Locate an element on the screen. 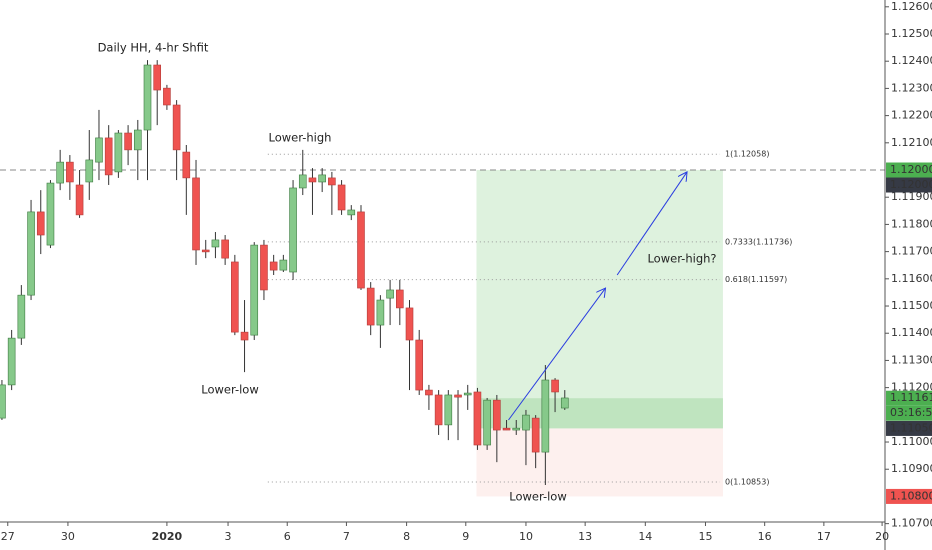  x-tick-label: 10 is located at coordinates (526, 536).